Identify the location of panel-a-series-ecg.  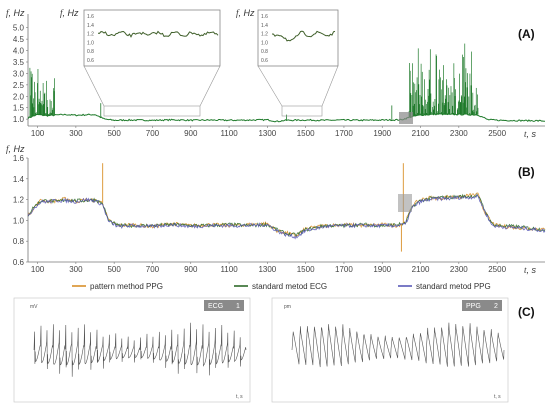
(286, 118).